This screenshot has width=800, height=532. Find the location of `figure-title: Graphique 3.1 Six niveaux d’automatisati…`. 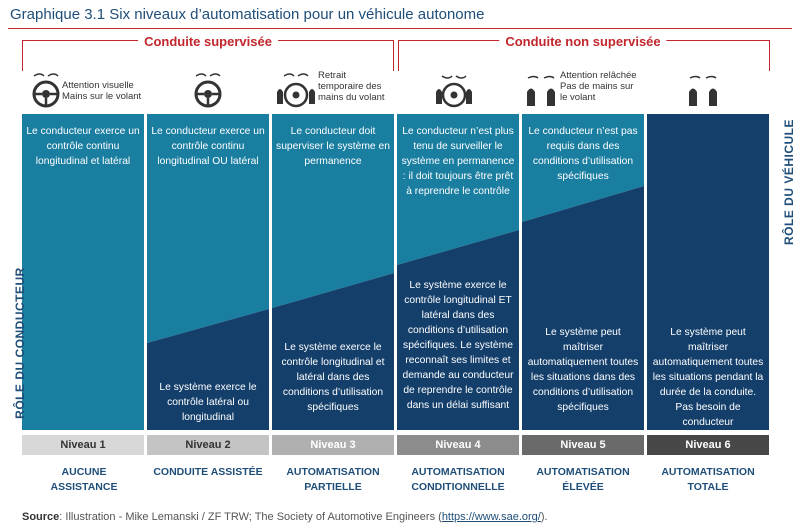

figure-title: Graphique 3.1 Six niveaux d’automatisati… is located at coordinates (247, 14).